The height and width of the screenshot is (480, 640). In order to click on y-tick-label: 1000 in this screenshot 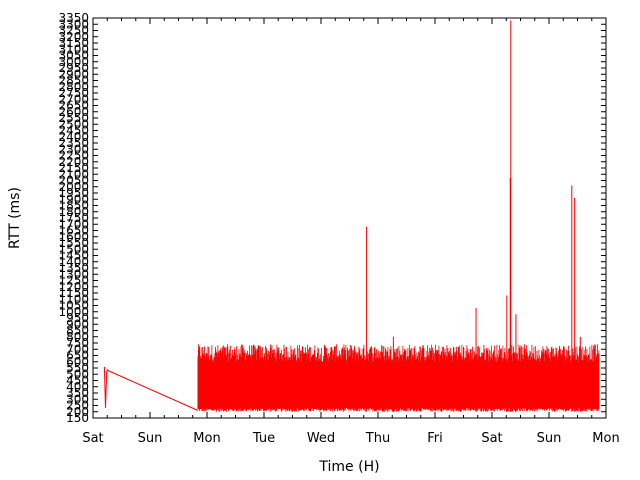, I will do `click(73, 312)`.